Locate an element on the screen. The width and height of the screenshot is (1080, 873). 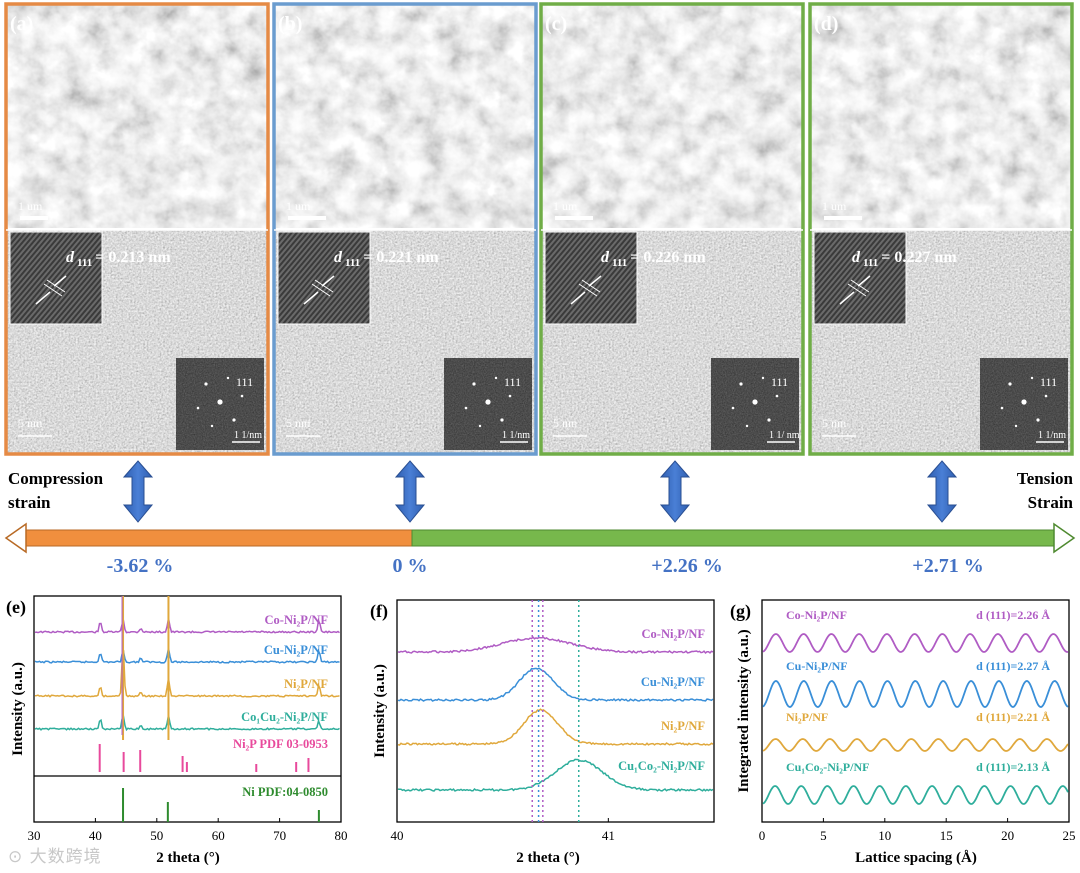
tick-label: 70 is located at coordinates (279, 835).